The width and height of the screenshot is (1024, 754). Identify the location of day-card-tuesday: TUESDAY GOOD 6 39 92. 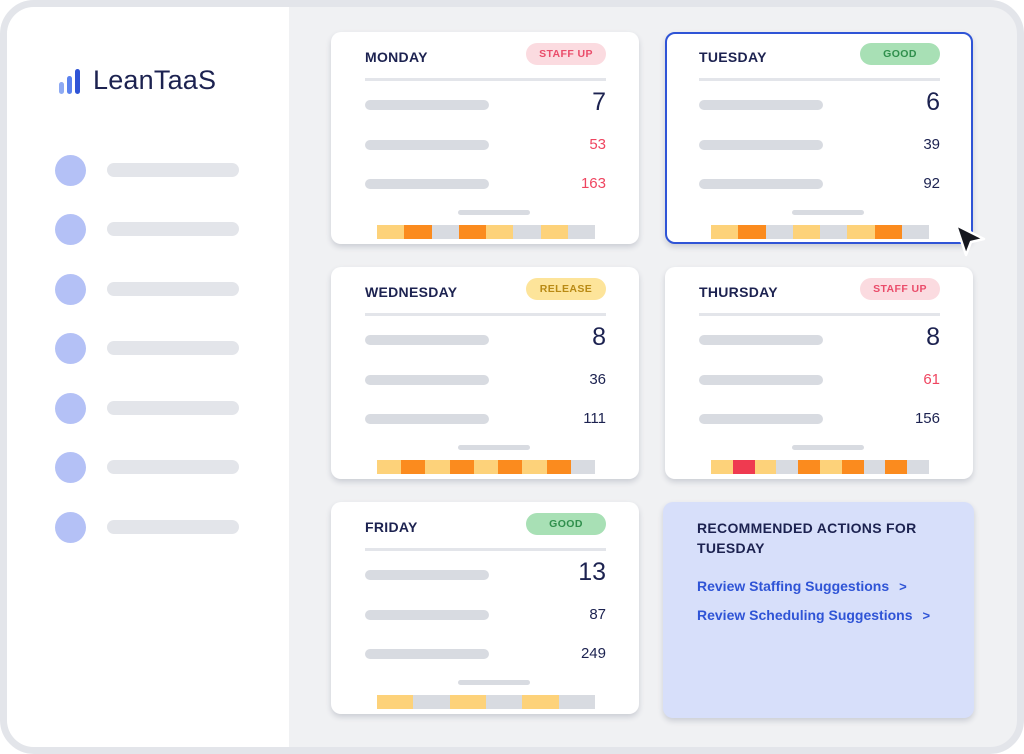
(819, 138).